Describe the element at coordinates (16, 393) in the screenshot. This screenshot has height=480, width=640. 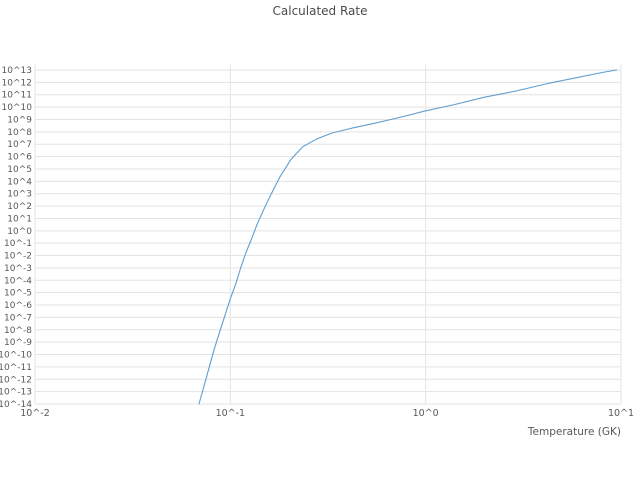
I see `y-tick-label: 10^-13` at that location.